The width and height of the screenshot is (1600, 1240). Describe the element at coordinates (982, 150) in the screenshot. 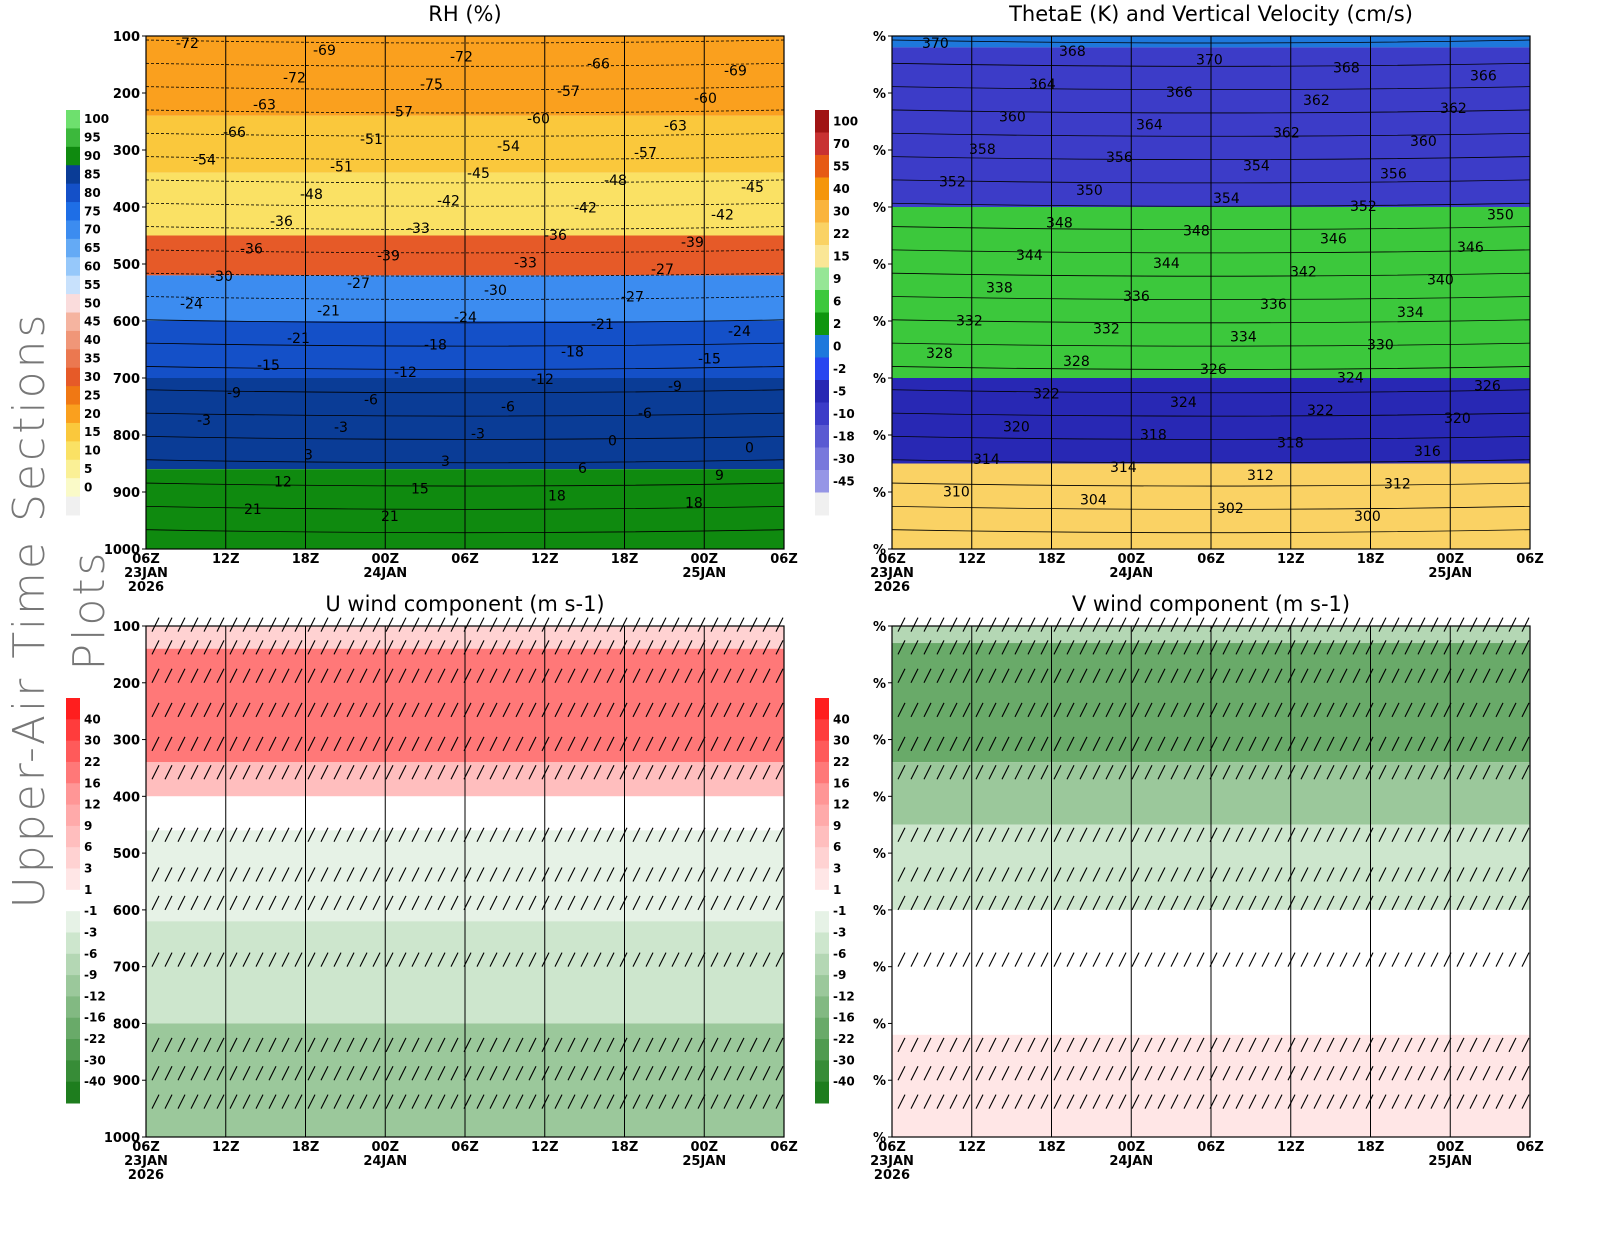

I see `contour-label: 358` at that location.